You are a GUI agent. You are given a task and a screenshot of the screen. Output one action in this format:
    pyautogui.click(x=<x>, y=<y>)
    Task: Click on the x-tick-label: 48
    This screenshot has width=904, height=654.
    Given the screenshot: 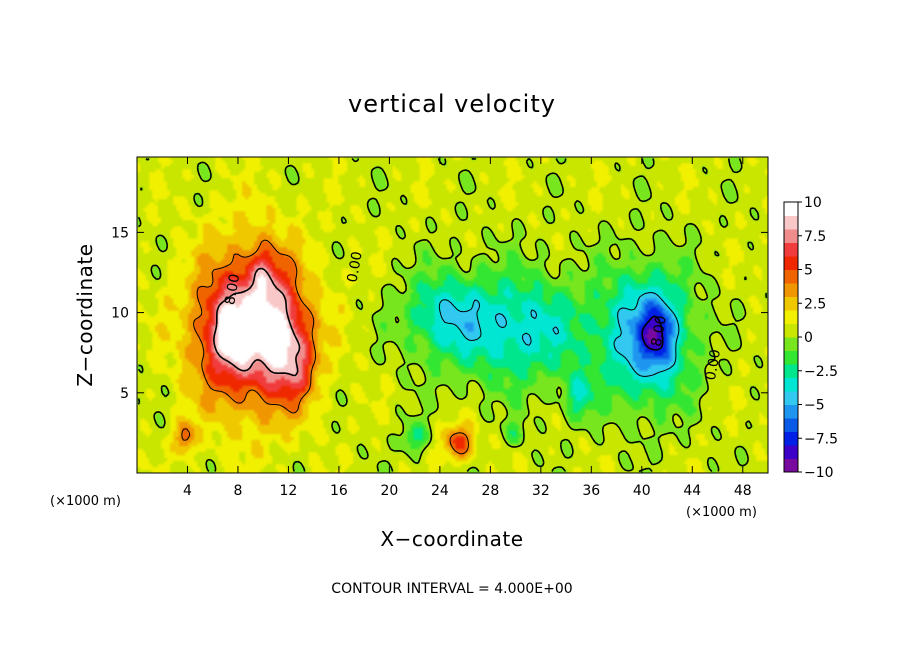 What is the action you would take?
    pyautogui.click(x=743, y=491)
    